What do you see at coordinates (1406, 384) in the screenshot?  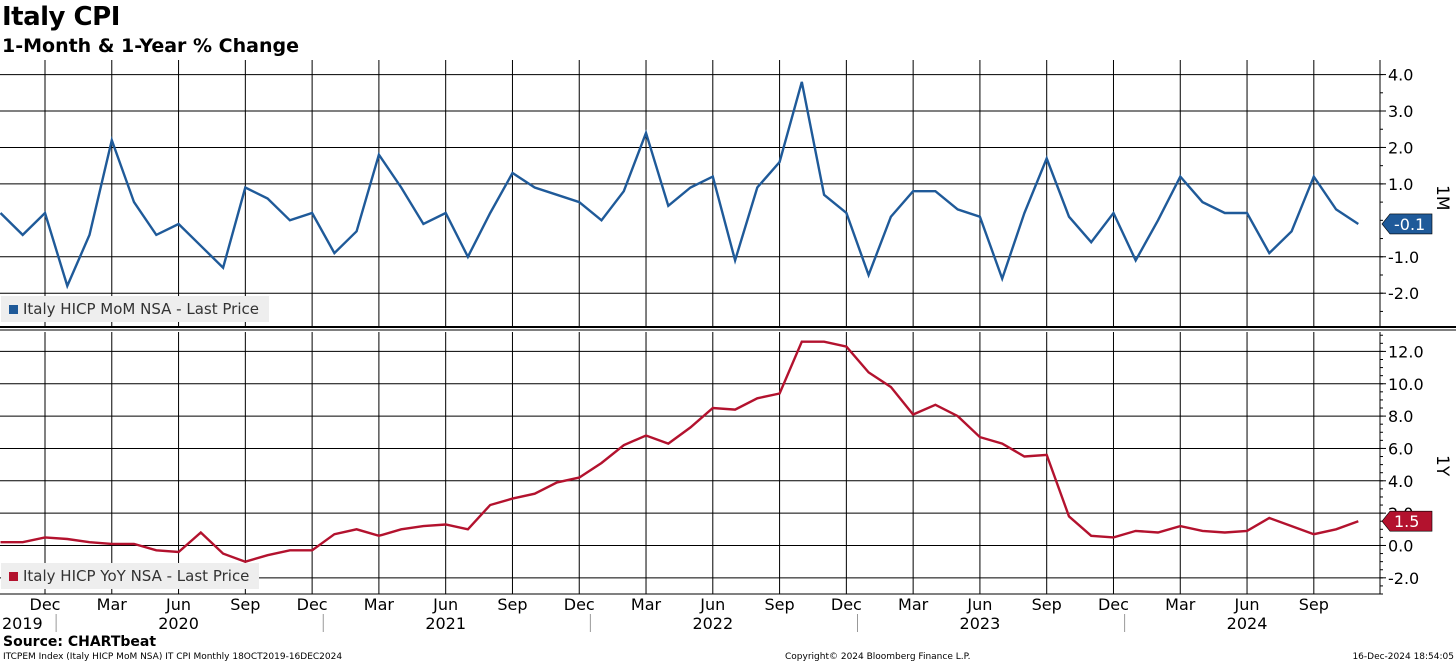 I see `yoy-ytick-label: 10.0` at bounding box center [1406, 384].